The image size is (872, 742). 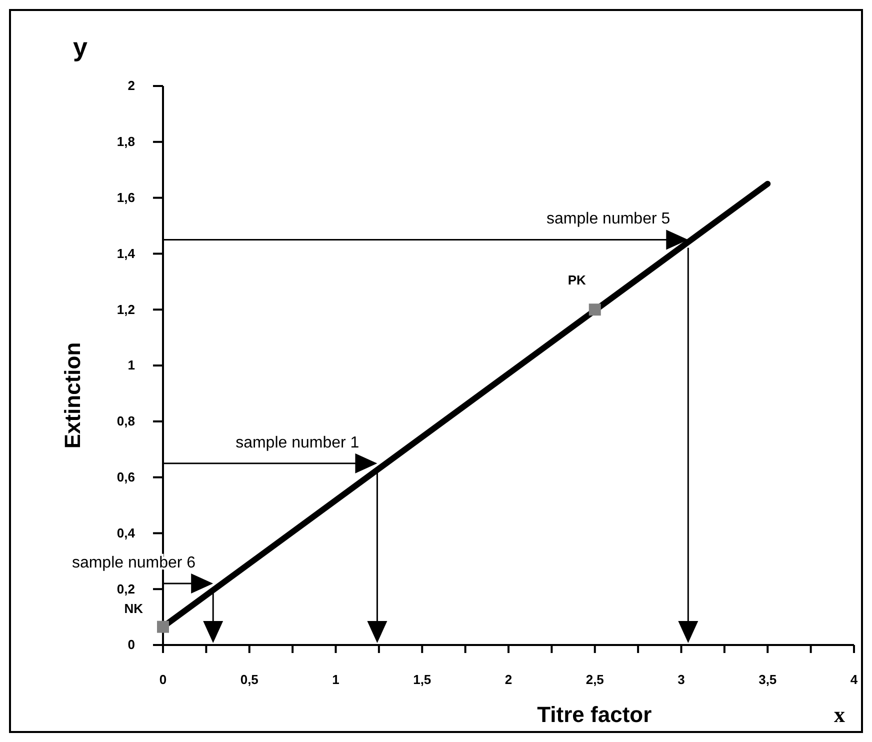 I want to click on x-tick-label: 2, so click(x=508, y=680).